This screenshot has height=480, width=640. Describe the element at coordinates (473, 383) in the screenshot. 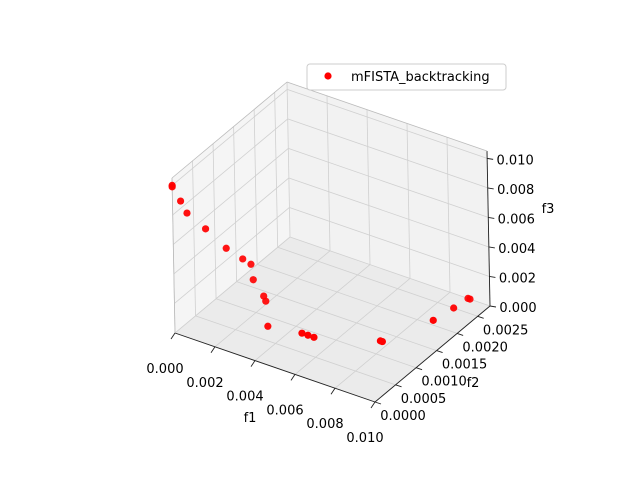

I see `y-axis-label: f2` at that location.